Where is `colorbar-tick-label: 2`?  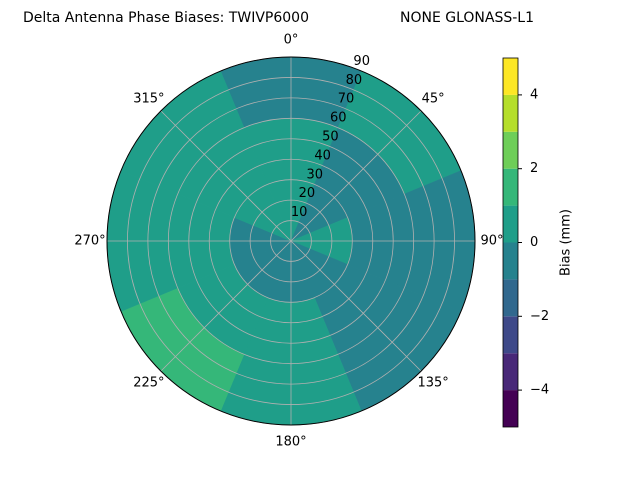
colorbar-tick-label: 2 is located at coordinates (534, 168).